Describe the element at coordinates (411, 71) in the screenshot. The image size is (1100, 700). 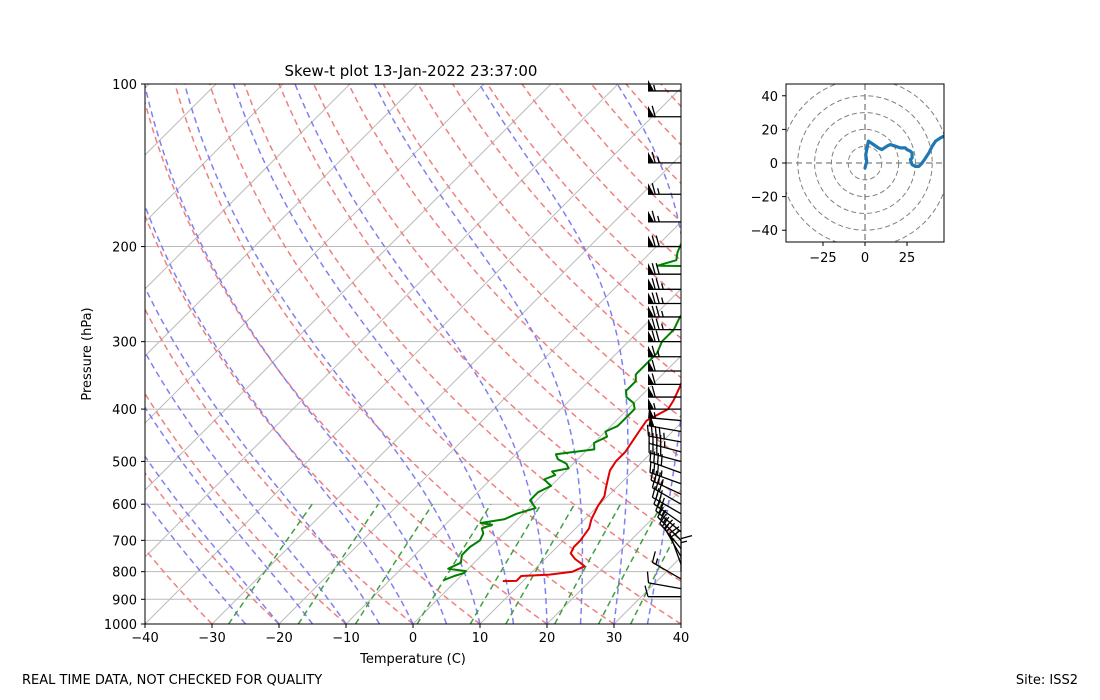
I see `skewt-title: Skew-t plot 13-Jan-2022 23:37:00` at that location.